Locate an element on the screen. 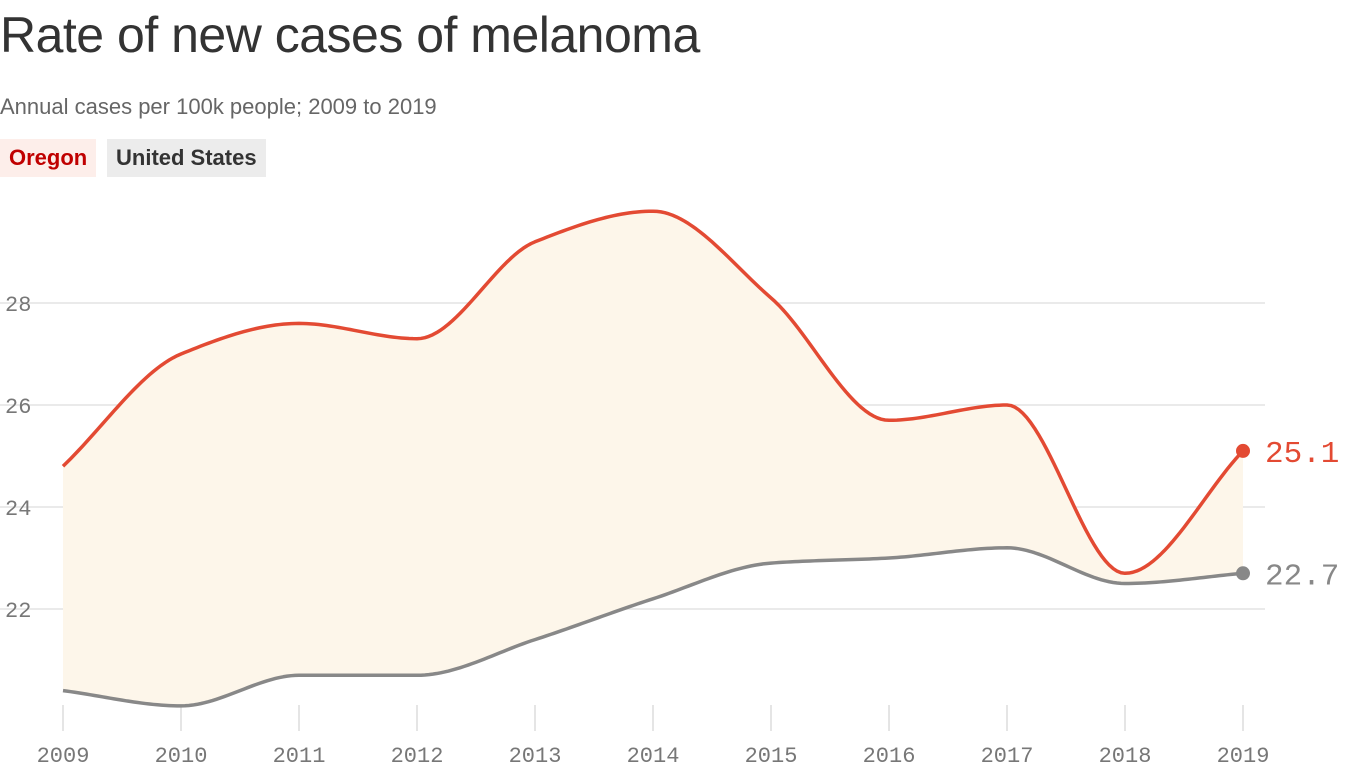 The image size is (1366, 768). x-tick-label: 2013 is located at coordinates (535, 756).